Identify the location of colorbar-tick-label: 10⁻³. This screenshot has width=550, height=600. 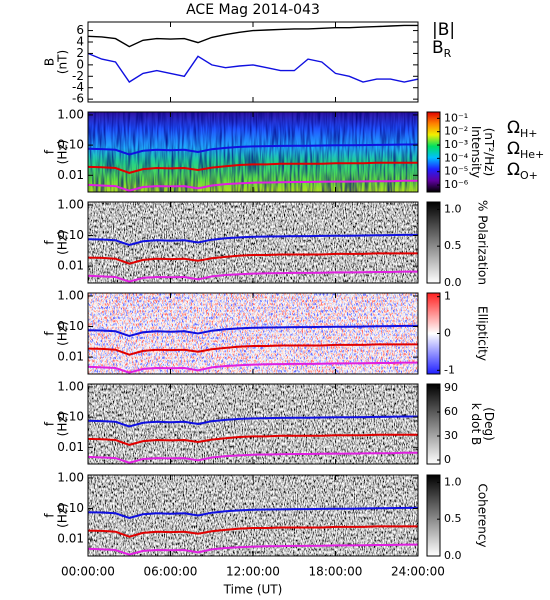
(456, 144).